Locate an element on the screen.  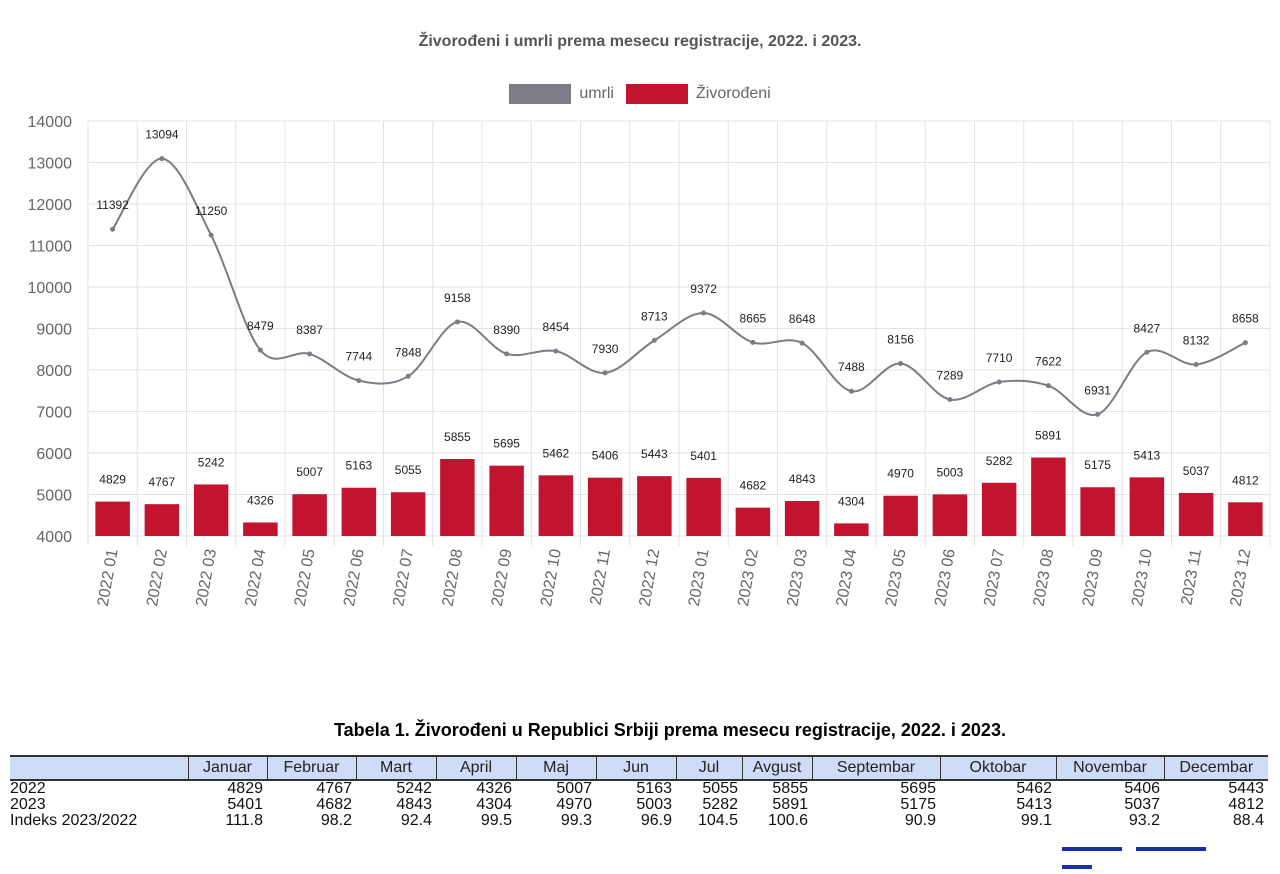
data-label-zivorodeni: 5007 is located at coordinates (309, 472).